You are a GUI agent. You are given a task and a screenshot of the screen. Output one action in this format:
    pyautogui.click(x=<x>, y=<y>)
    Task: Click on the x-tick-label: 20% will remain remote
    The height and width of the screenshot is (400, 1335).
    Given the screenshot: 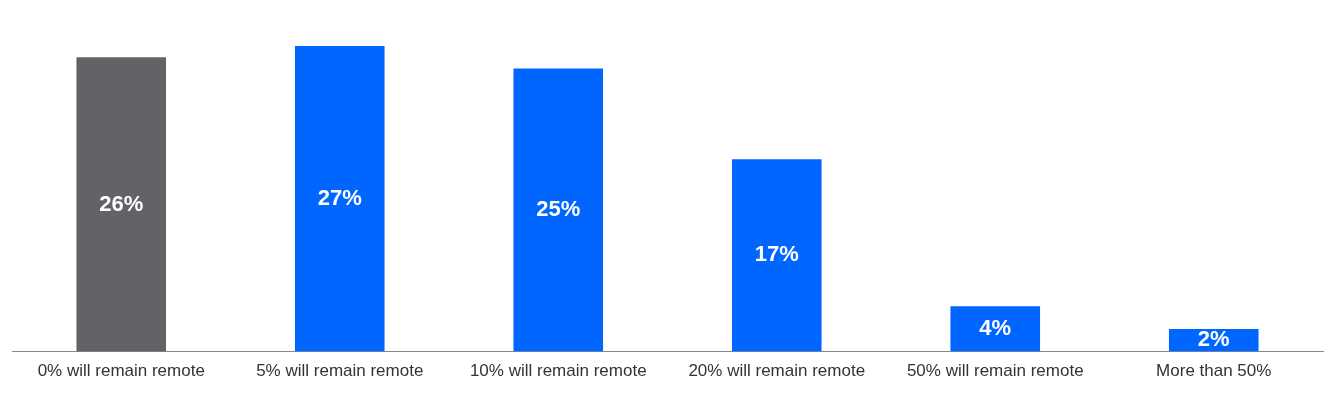 What is the action you would take?
    pyautogui.click(x=777, y=371)
    